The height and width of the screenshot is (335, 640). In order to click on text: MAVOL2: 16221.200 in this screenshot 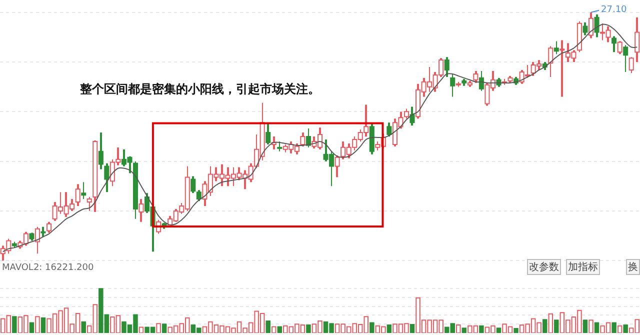, I will do `click(48, 268)`.